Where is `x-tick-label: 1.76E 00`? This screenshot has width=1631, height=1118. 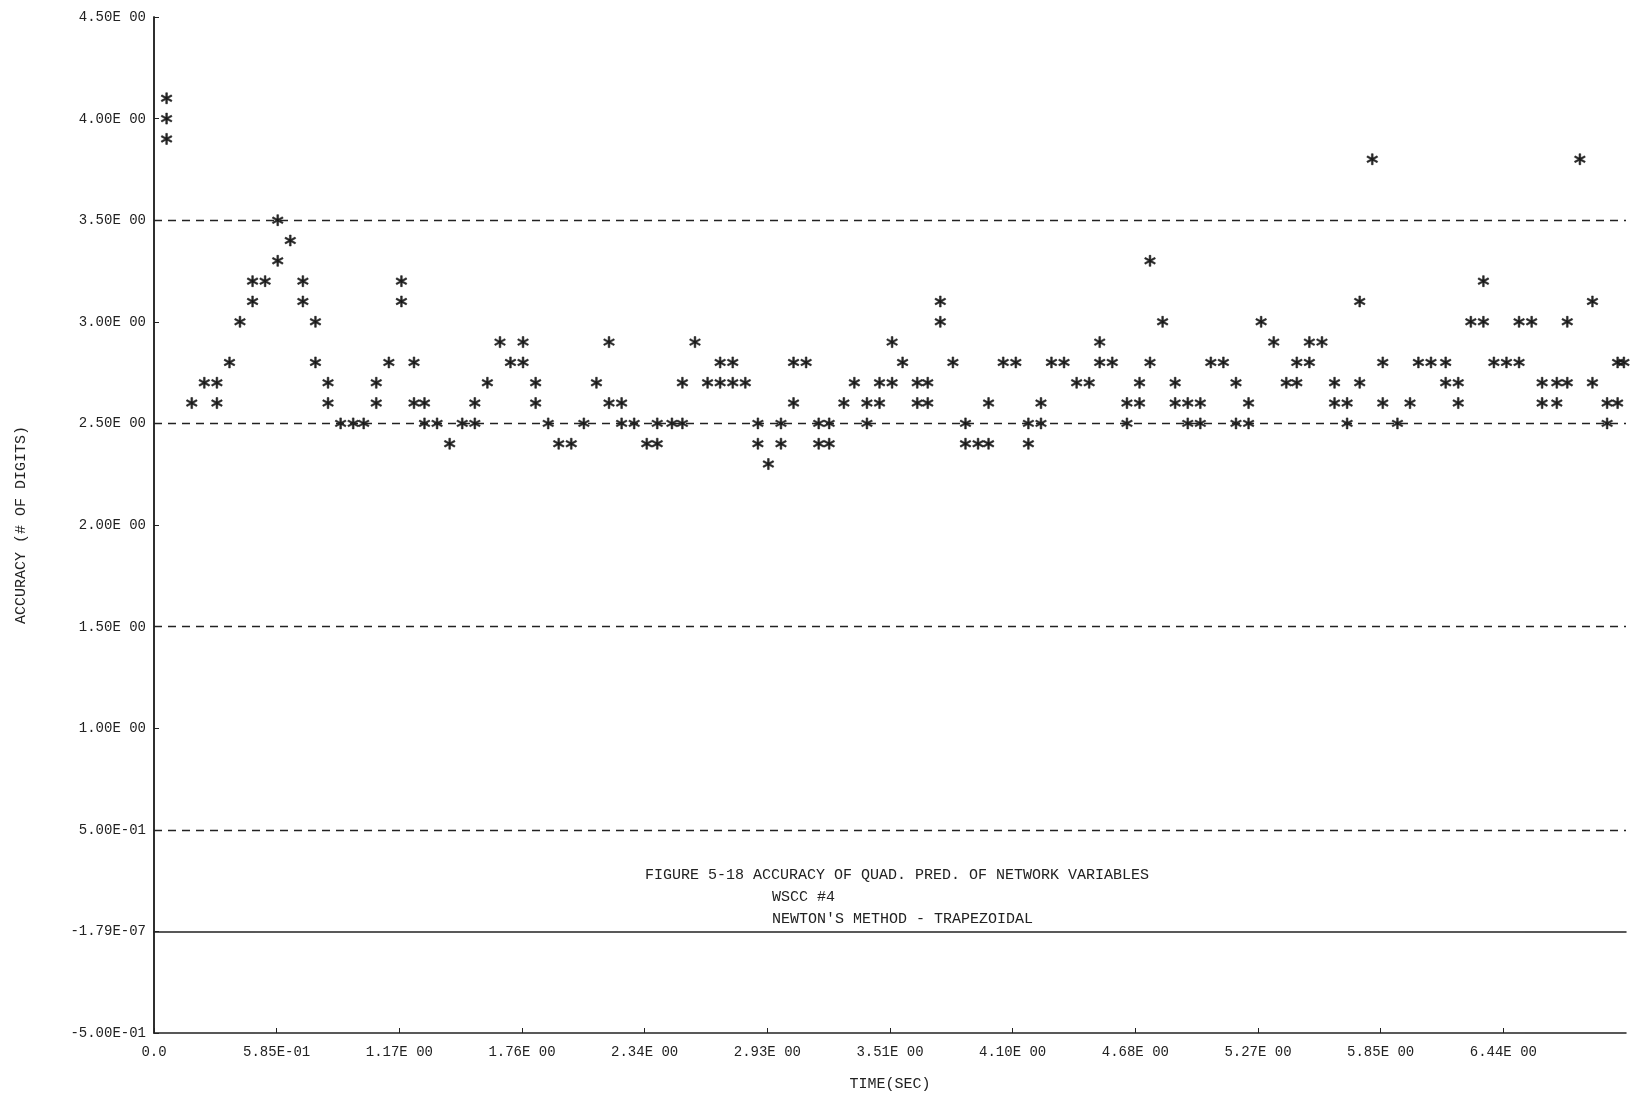
x-tick-label: 1.76E 00 is located at coordinates (522, 1052).